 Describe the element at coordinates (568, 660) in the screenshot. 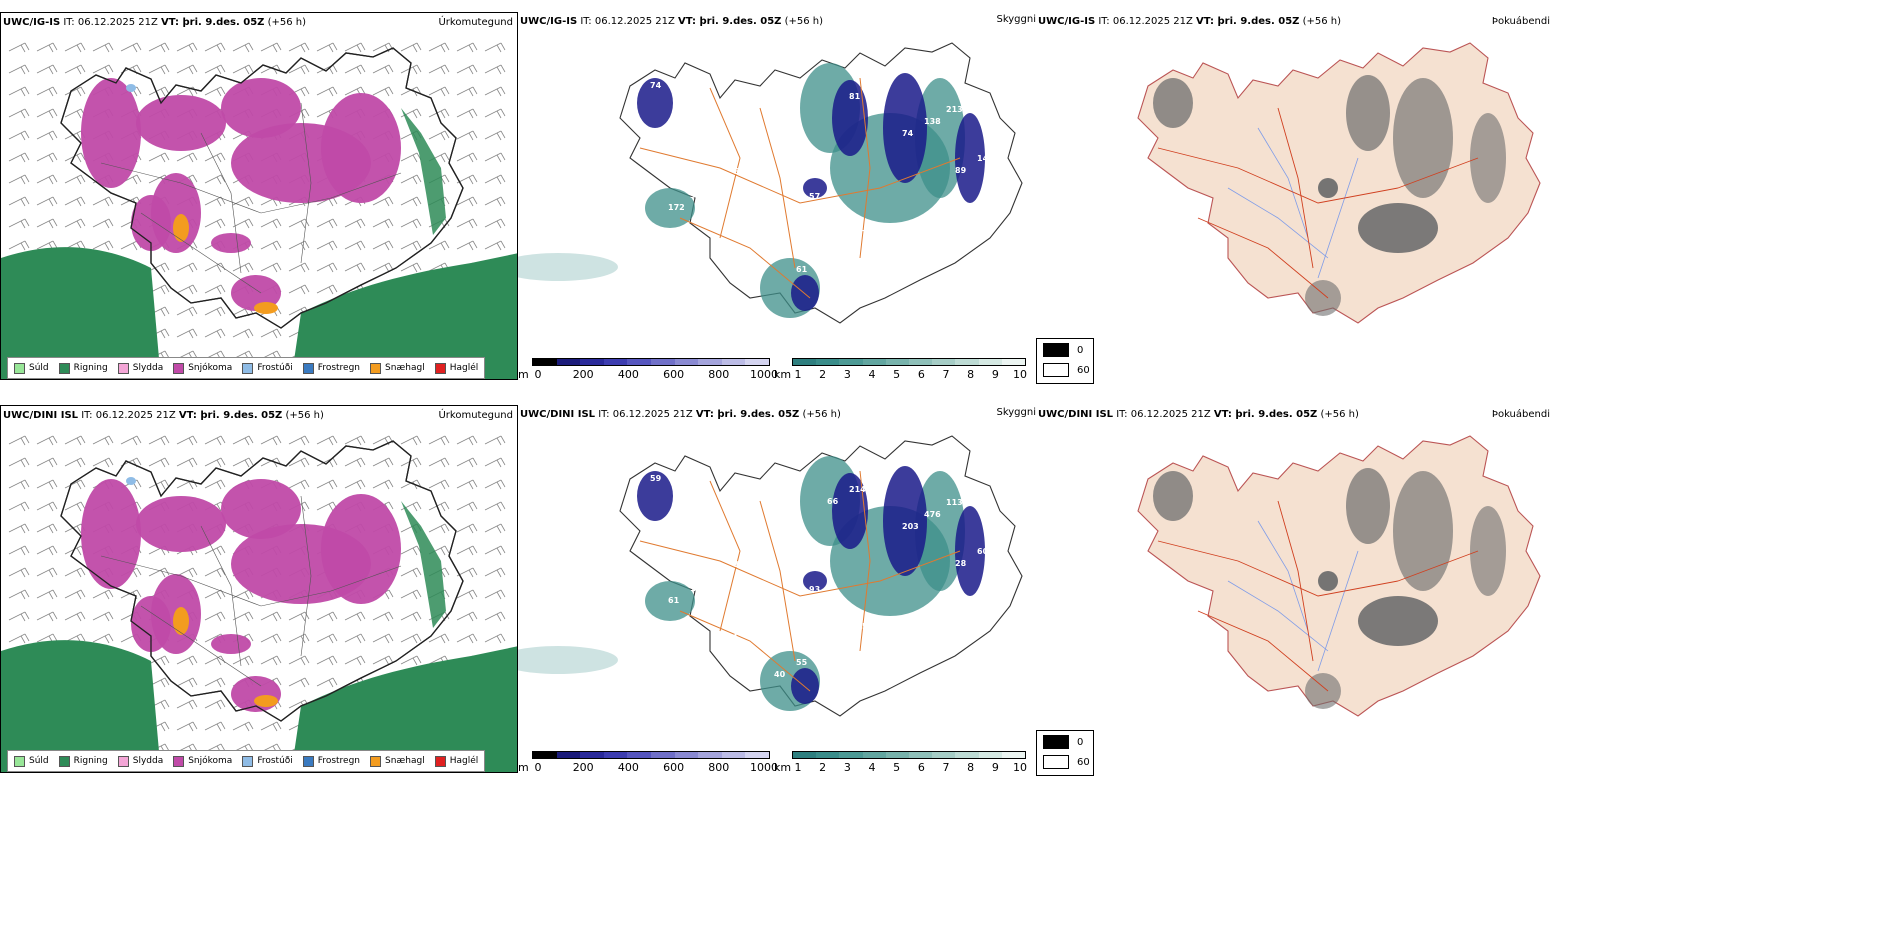

I see `low-visibility-area` at that location.